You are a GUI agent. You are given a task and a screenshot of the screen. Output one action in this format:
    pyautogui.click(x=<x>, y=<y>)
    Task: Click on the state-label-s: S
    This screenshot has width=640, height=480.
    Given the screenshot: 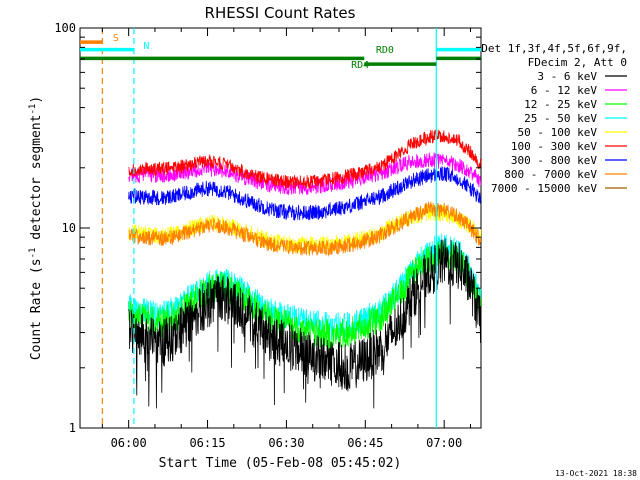 What is the action you would take?
    pyautogui.click(x=116, y=38)
    